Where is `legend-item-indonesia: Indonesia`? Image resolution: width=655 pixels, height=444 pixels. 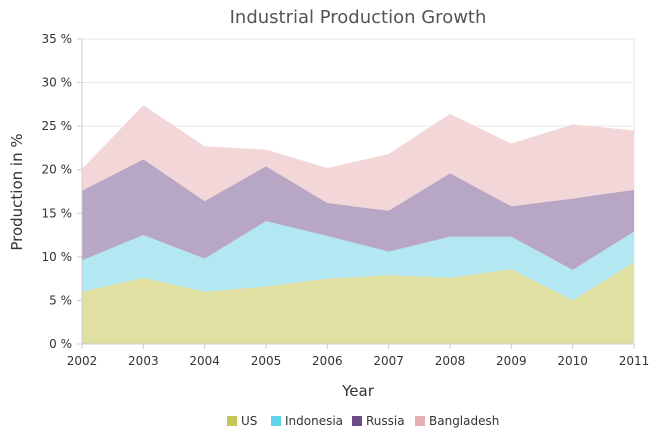 legend-item-indonesia: Indonesia is located at coordinates (307, 421).